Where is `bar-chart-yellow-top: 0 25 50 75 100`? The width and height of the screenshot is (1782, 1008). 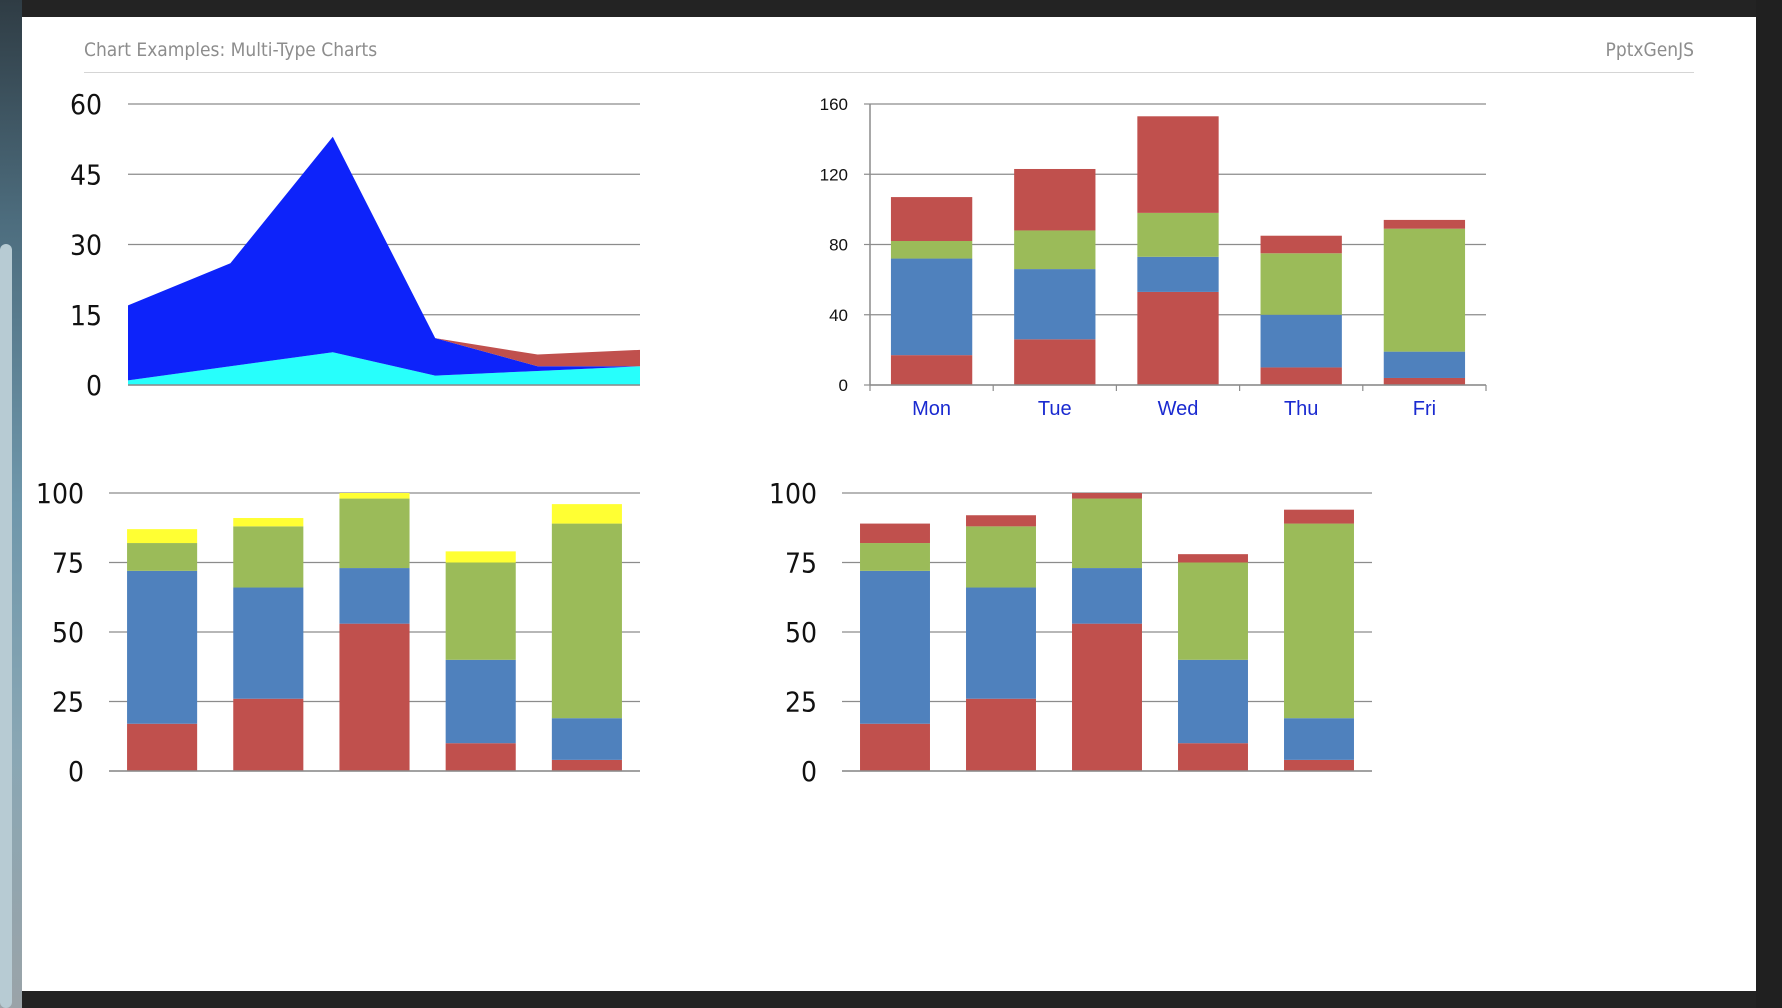 bar-chart-yellow-top: 0 25 50 75 100 is located at coordinates (338, 632).